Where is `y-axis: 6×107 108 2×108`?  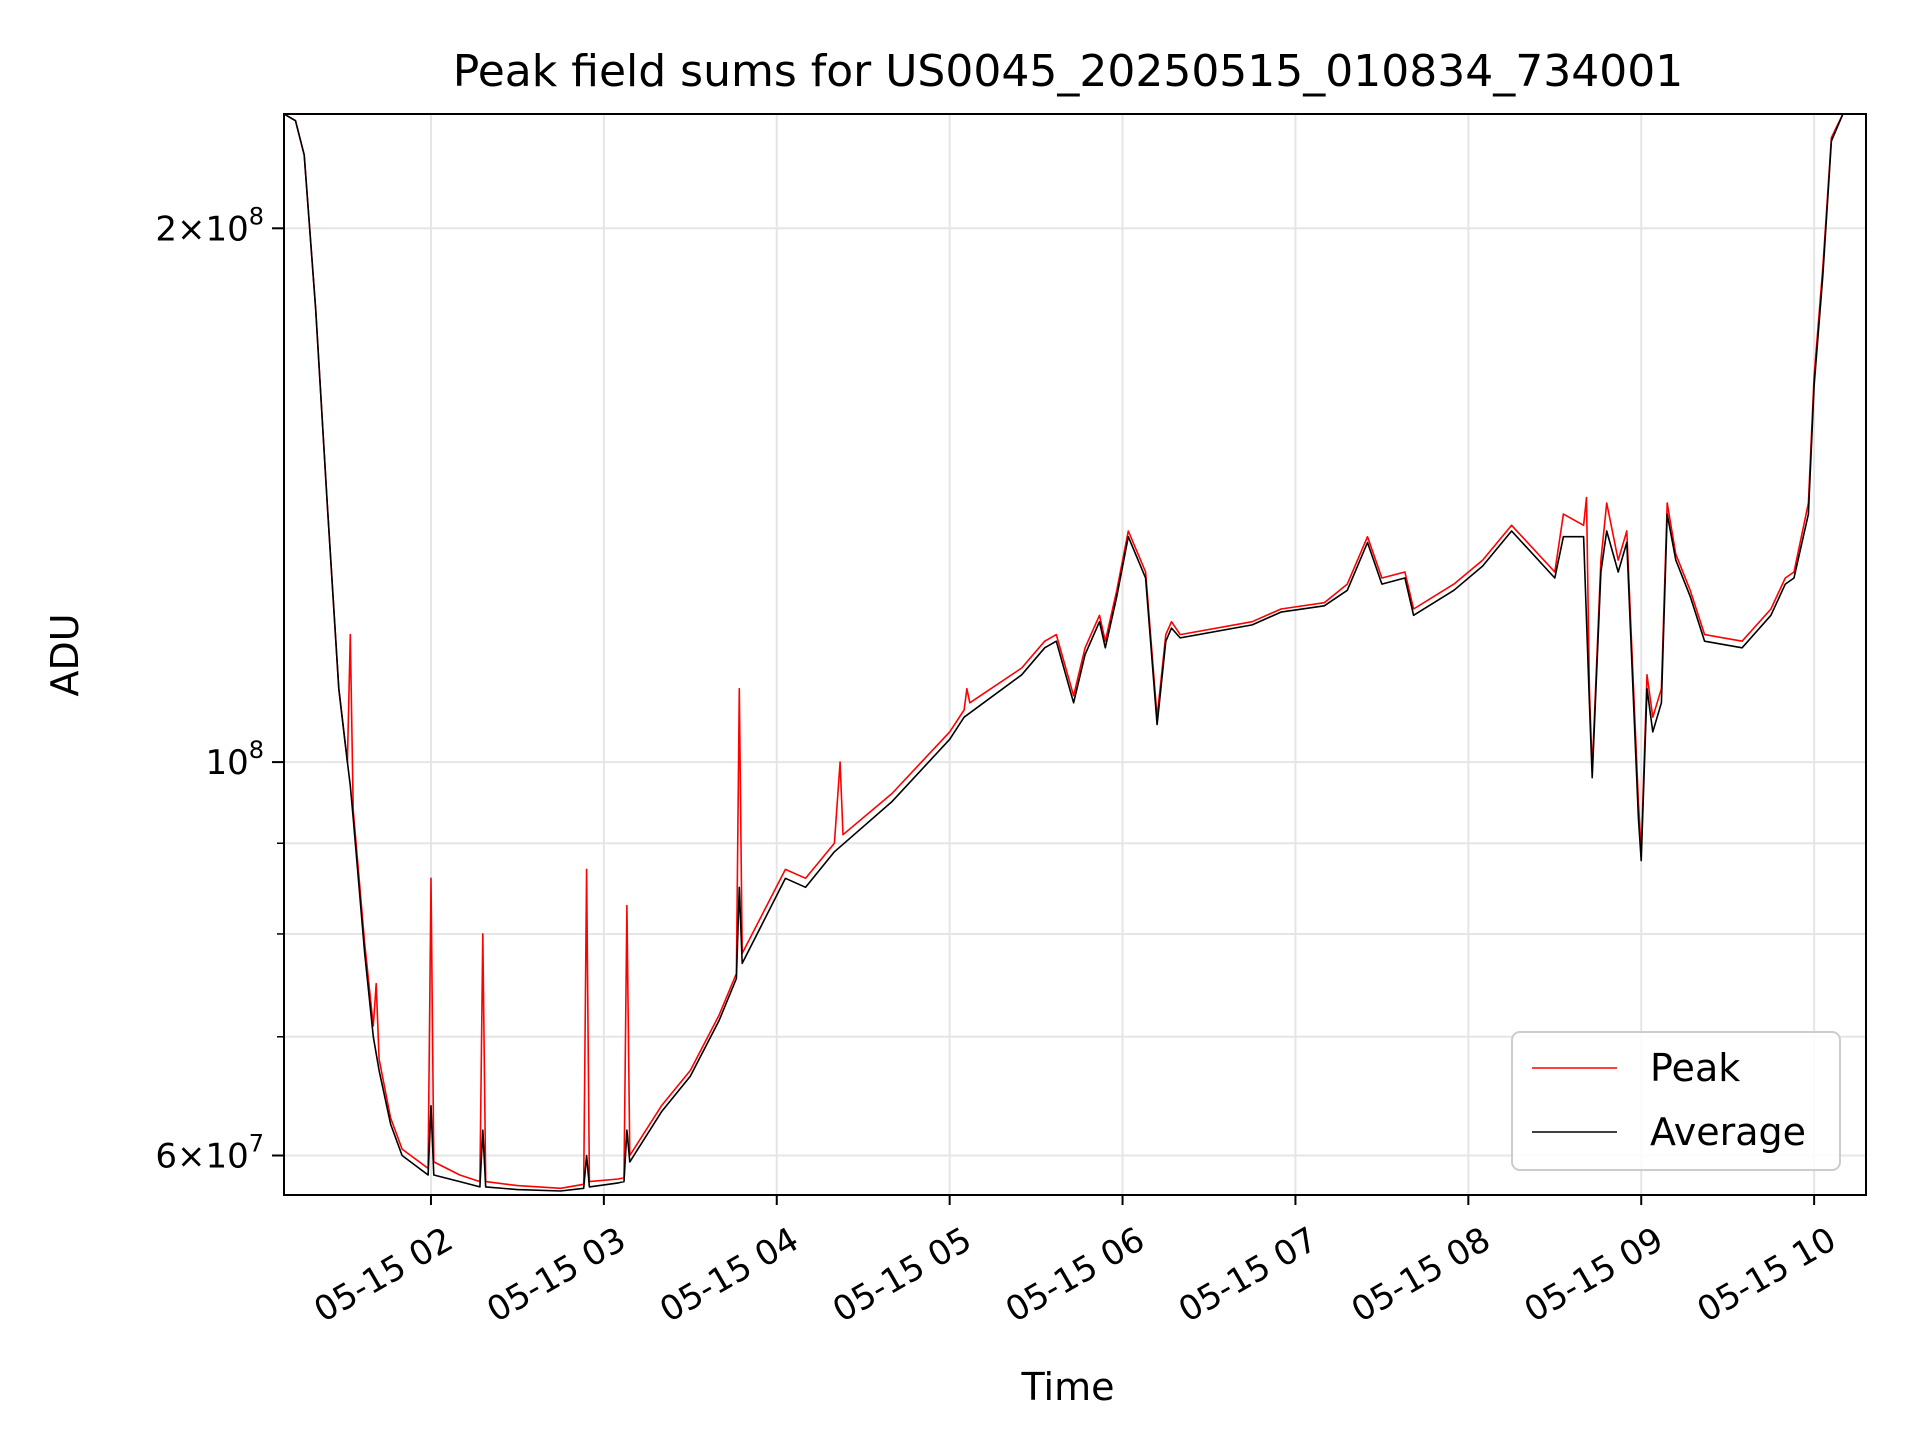 y-axis: 6×107 108 2×108 is located at coordinates (219, 689).